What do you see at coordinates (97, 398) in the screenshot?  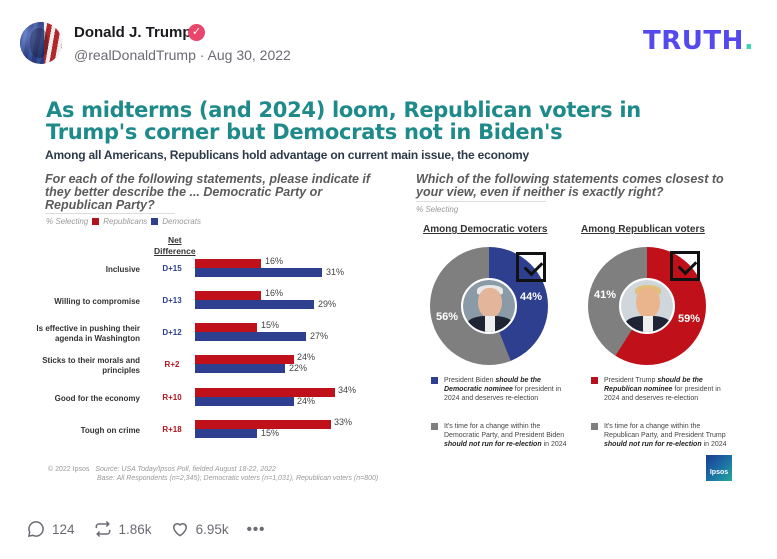 I see `bar-label: Good for the economy` at bounding box center [97, 398].